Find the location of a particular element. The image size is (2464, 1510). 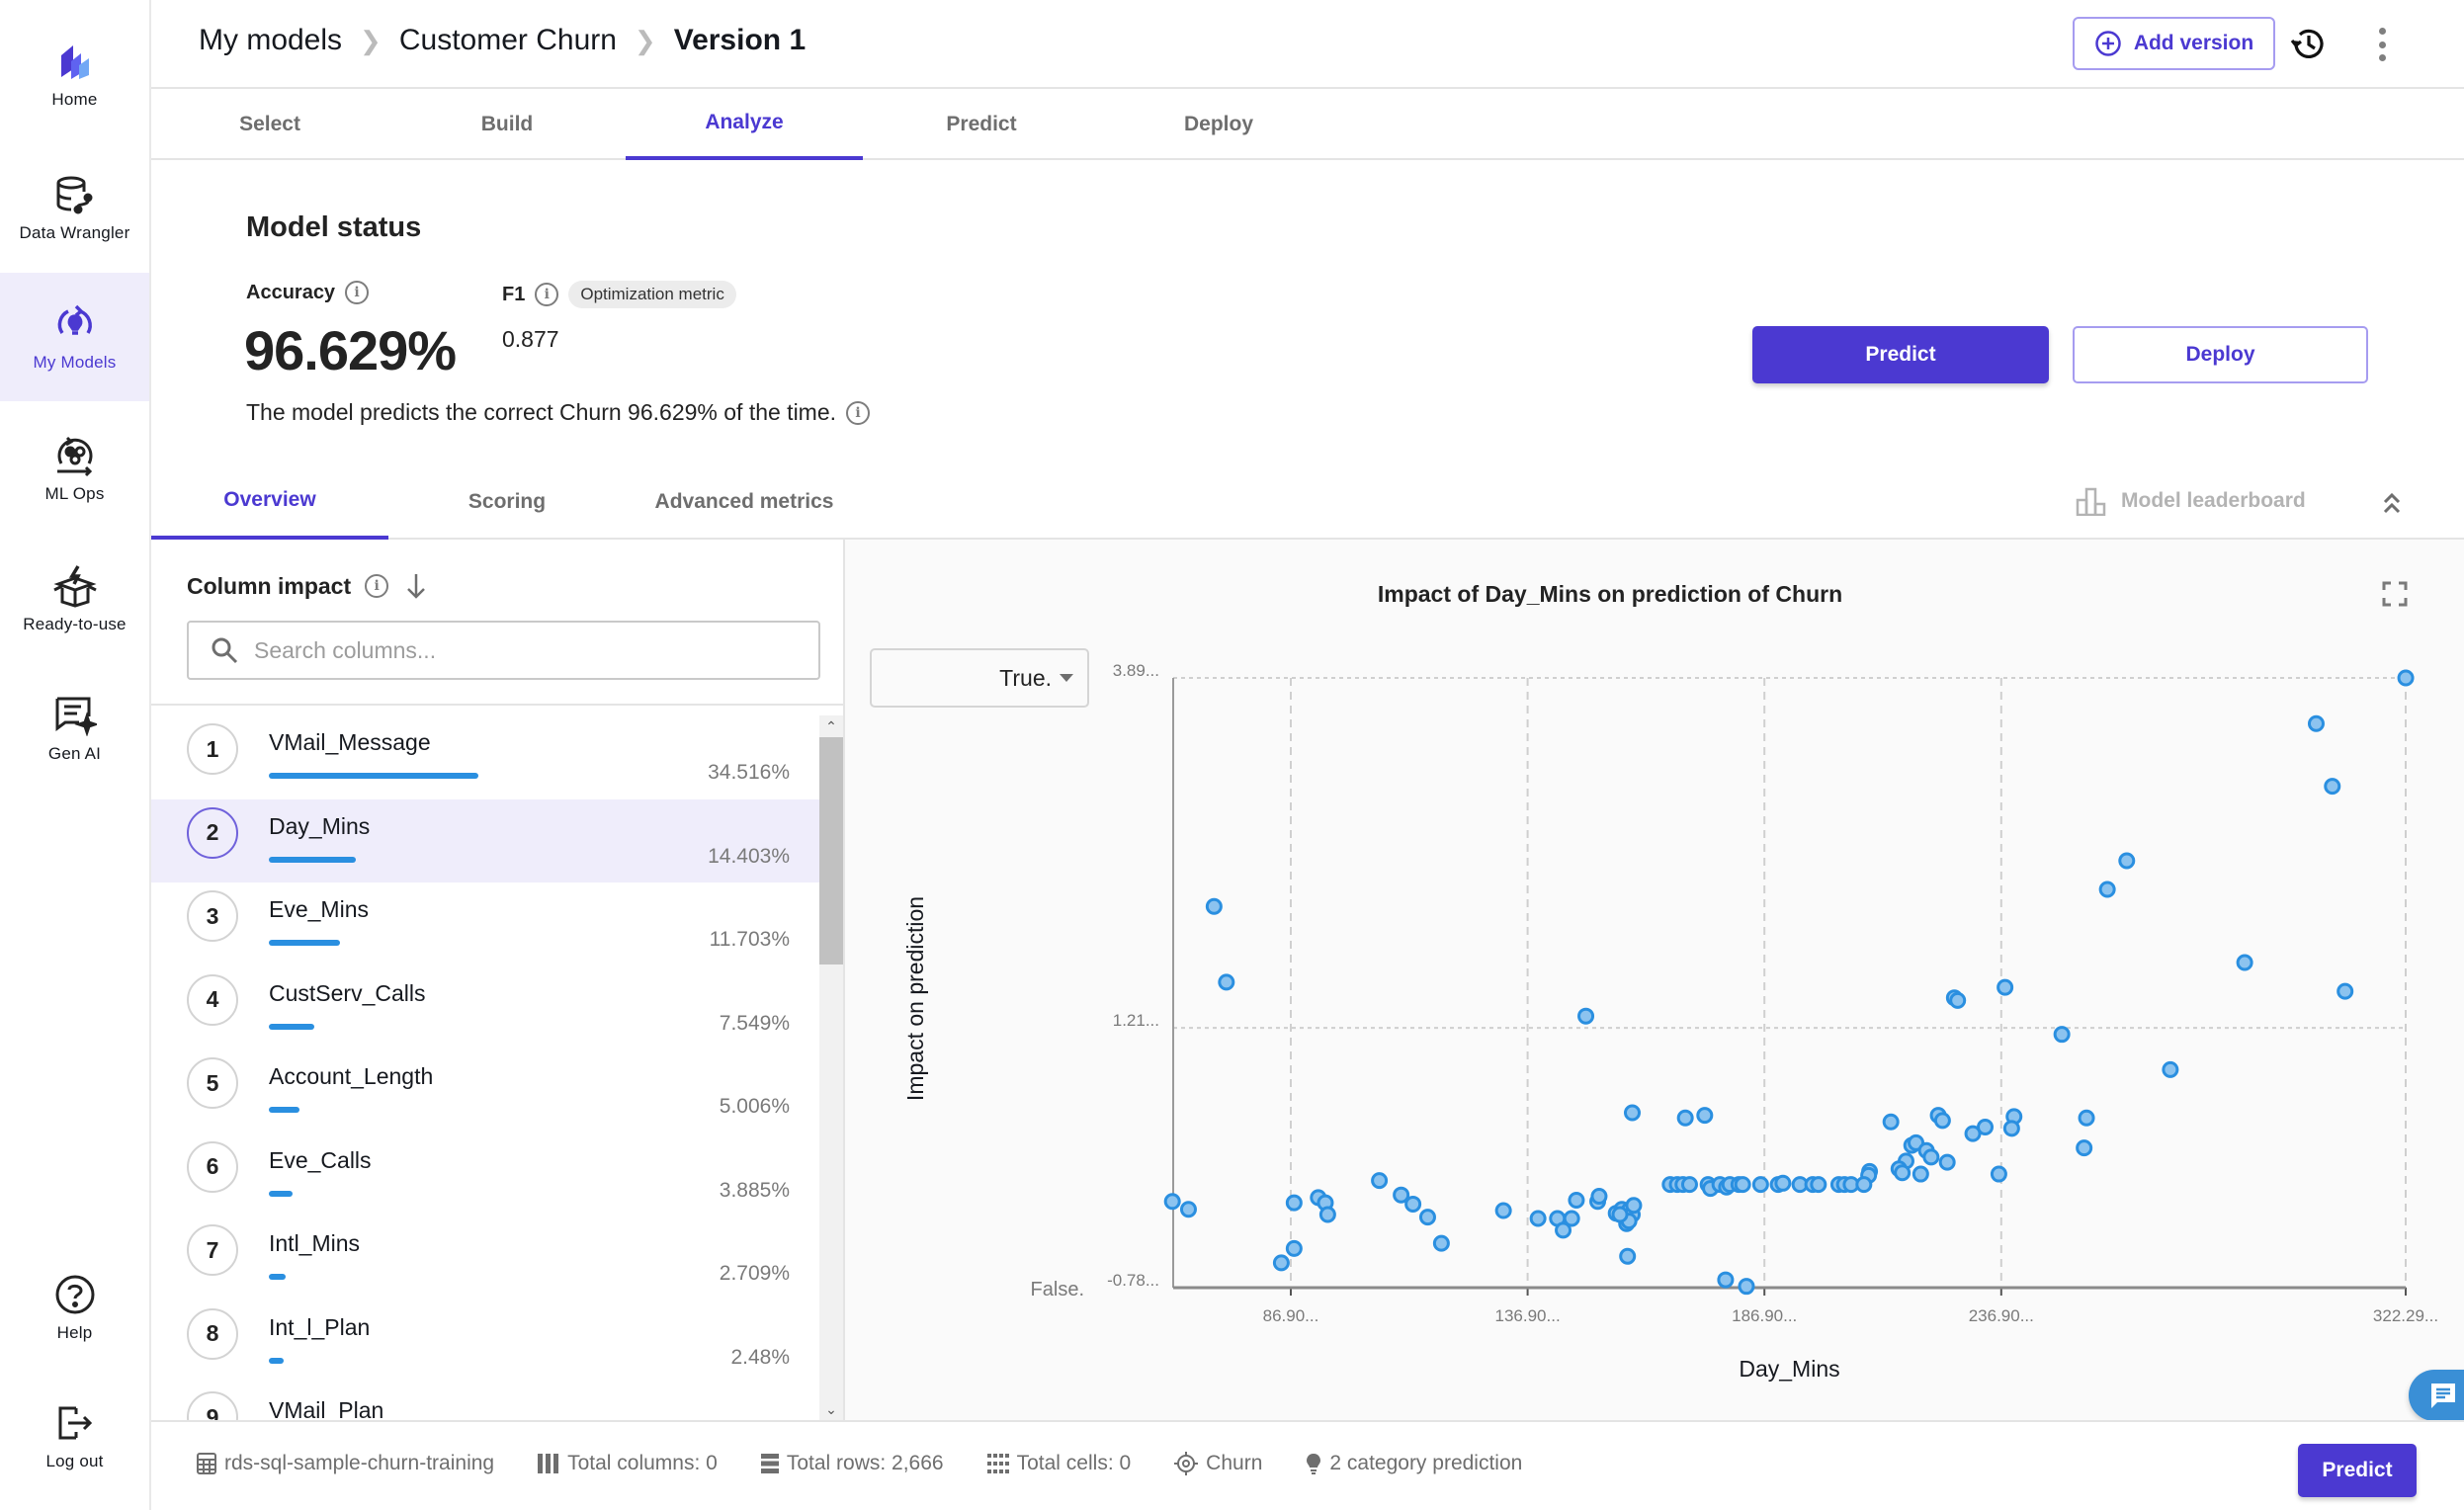

column-impact-item: 6 Eve_Calls 3.885% is located at coordinates (485, 1174).